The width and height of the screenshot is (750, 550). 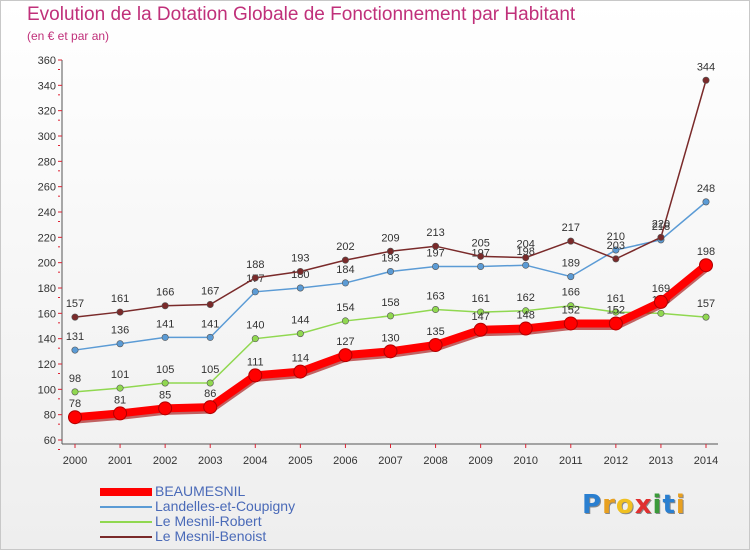 What do you see at coordinates (525, 461) in the screenshot?
I see `x-tick-label: 2010` at bounding box center [525, 461].